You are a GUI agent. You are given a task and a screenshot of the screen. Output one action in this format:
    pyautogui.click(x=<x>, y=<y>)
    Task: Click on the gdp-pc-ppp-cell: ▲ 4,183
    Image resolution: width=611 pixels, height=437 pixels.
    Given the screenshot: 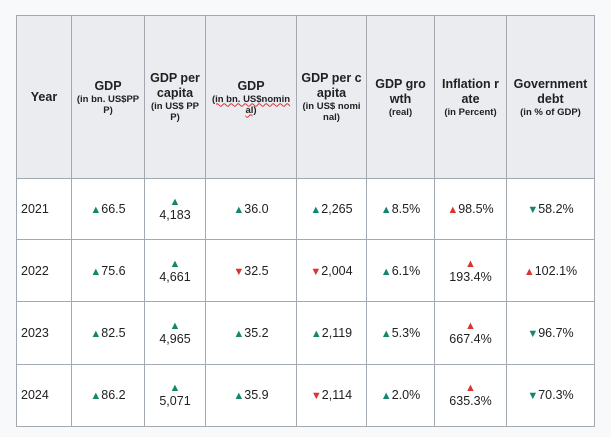 What is the action you would take?
    pyautogui.click(x=175, y=209)
    